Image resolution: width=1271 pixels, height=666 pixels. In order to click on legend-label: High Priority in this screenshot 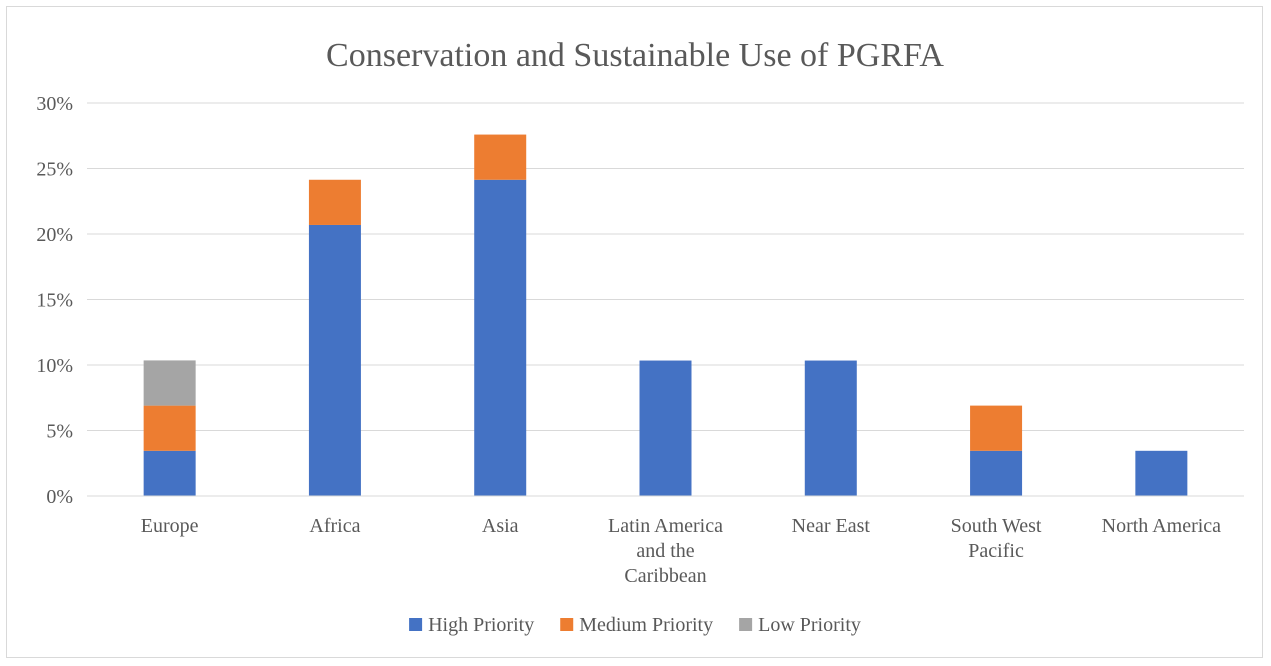, I will do `click(481, 625)`.